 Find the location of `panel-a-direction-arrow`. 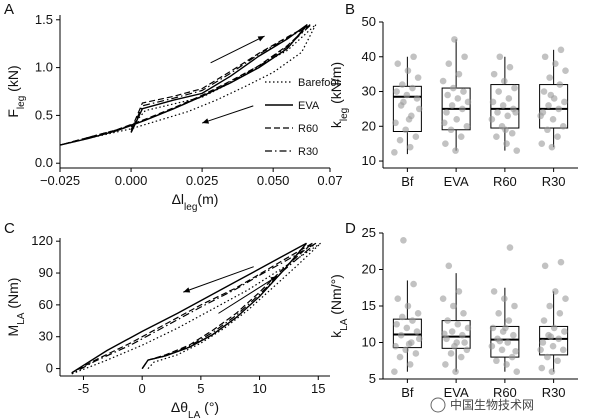

panel-a-direction-arrow is located at coordinates (227, 114).